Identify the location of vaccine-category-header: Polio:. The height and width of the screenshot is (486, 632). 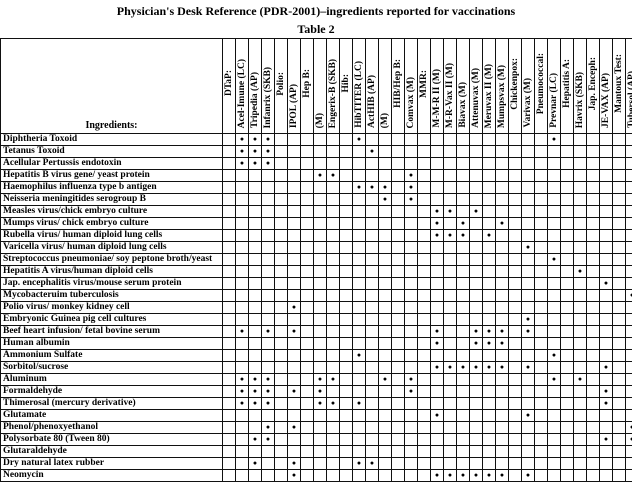
(281, 86).